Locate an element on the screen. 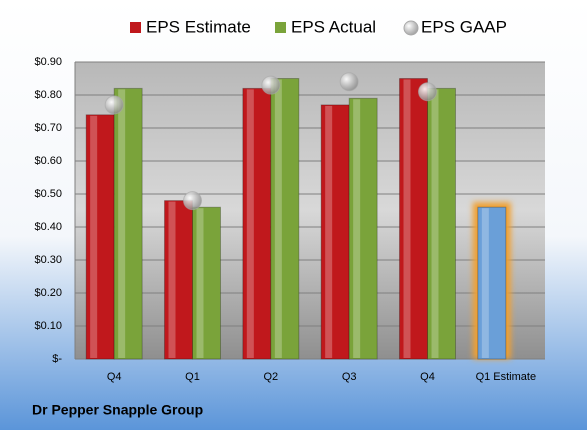  y-tick-label: $0.20 is located at coordinates (48, 293).